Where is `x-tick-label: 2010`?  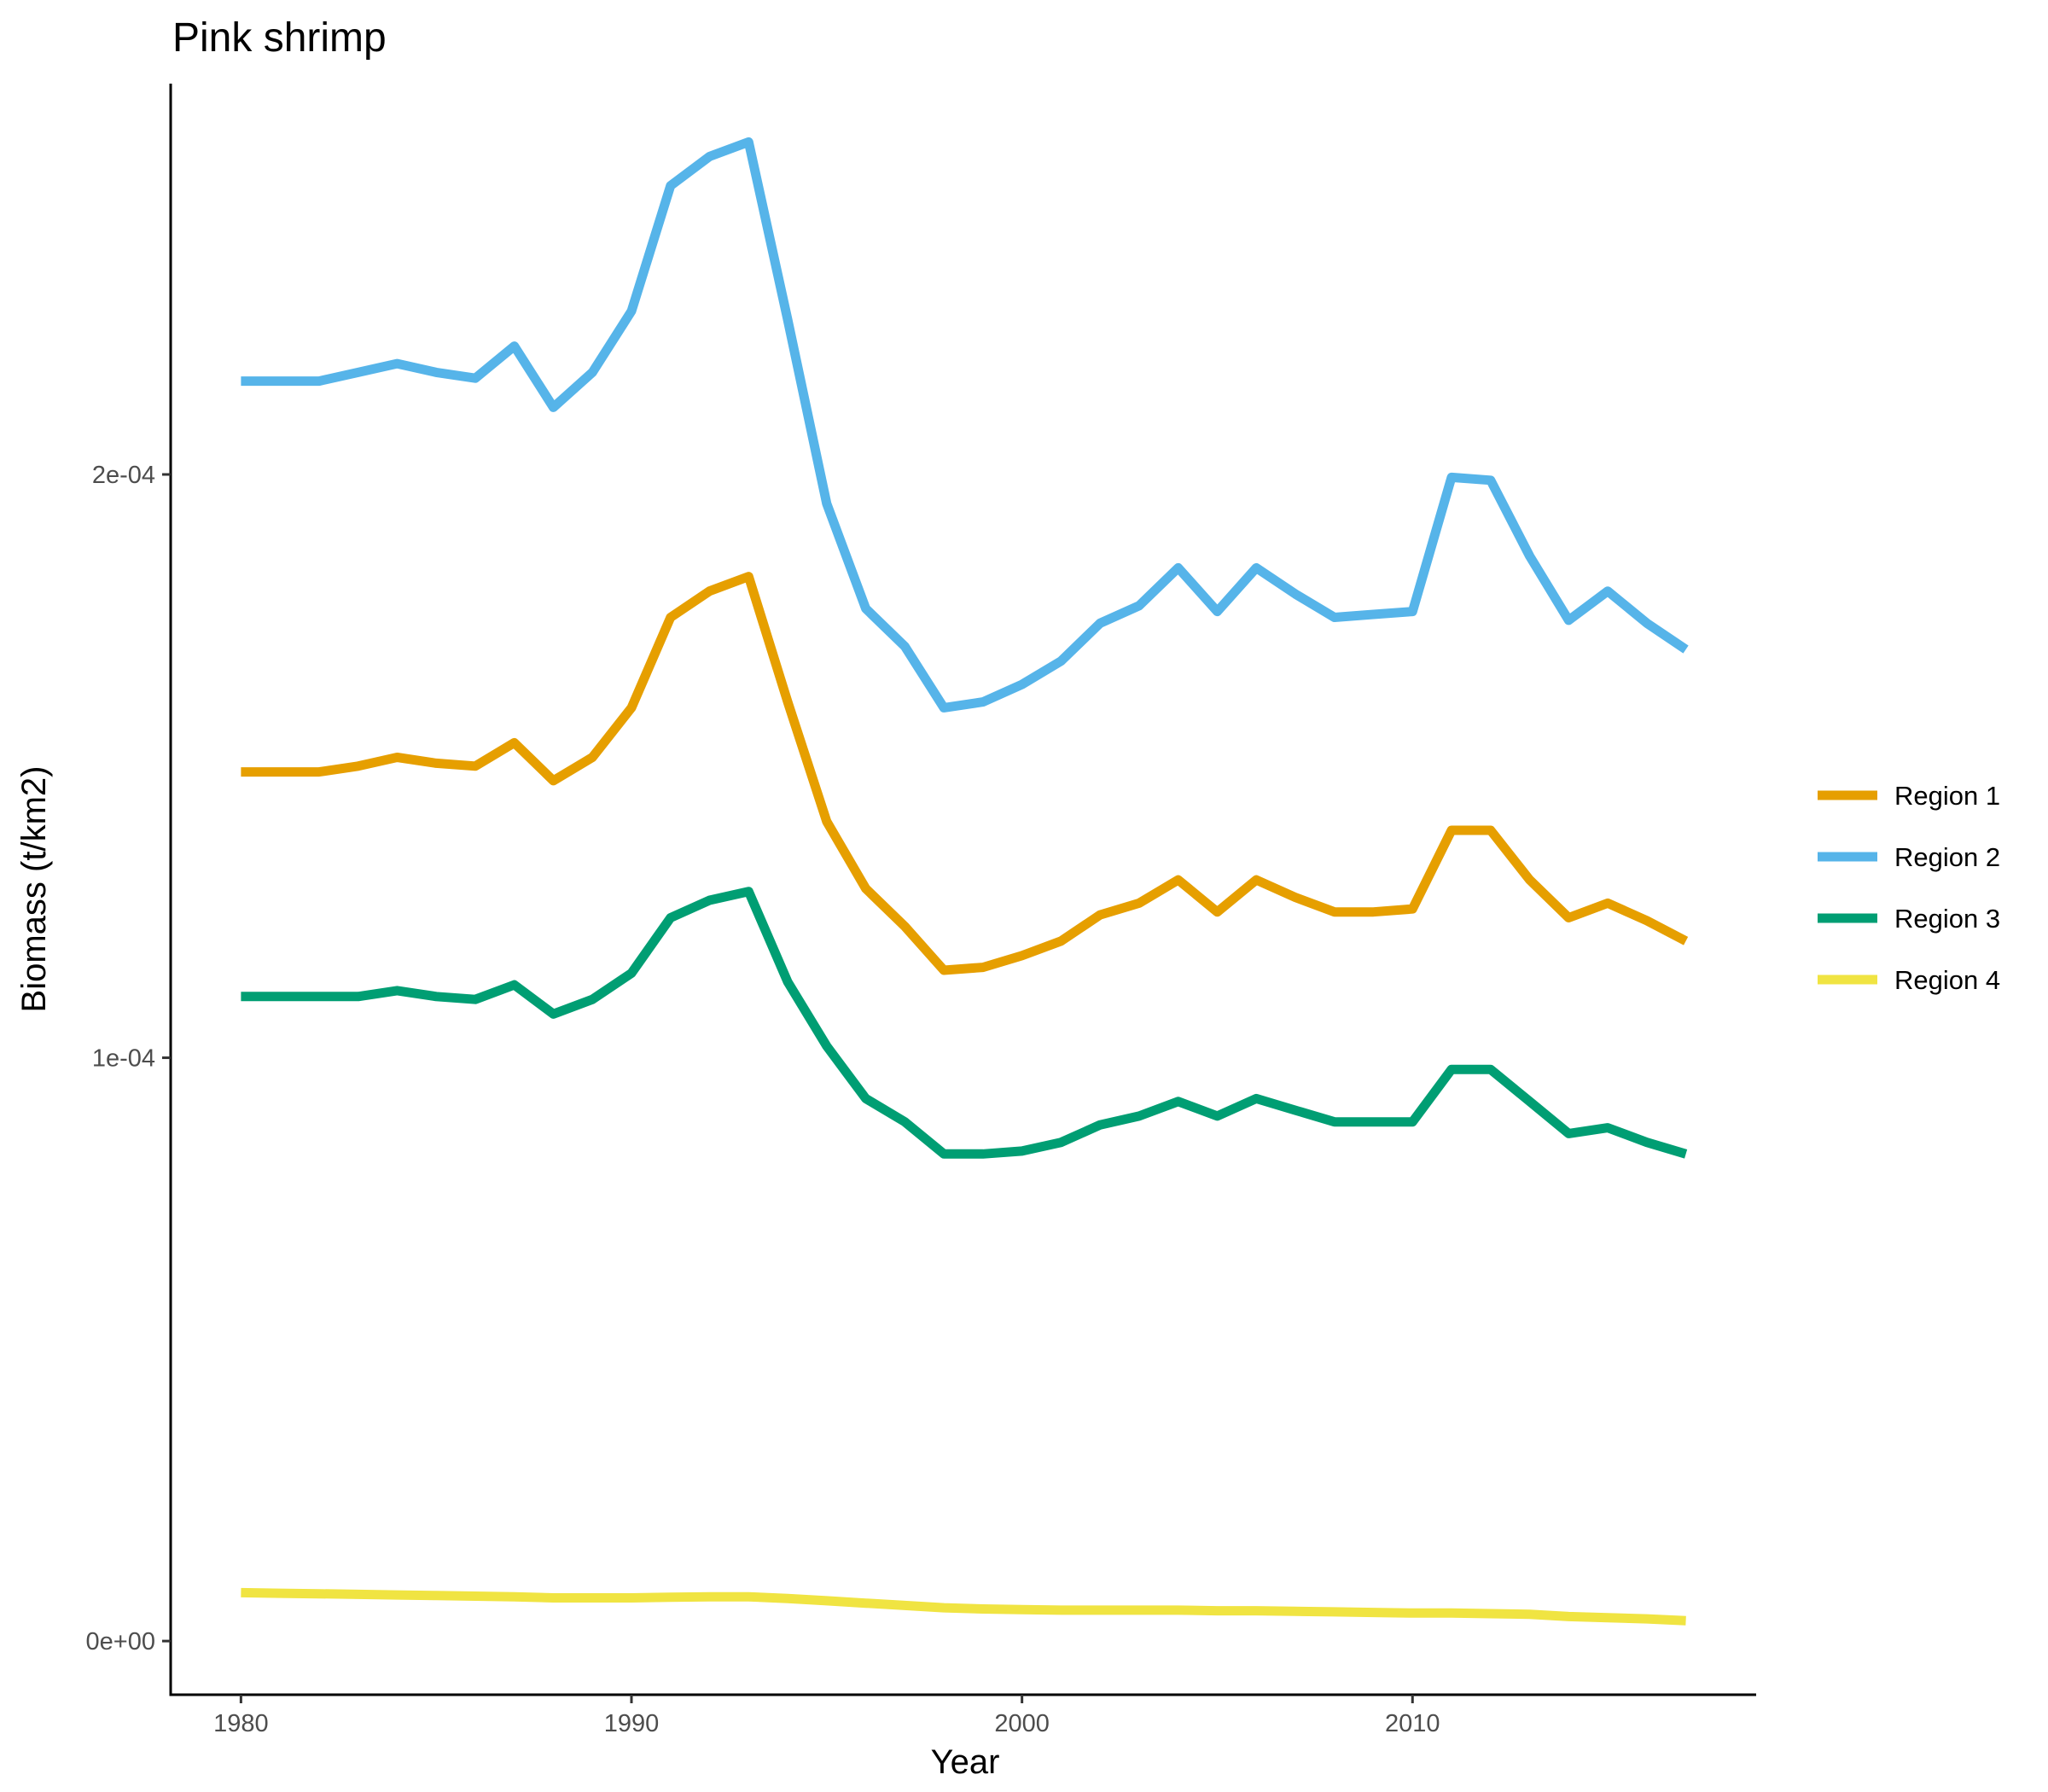 x-tick-label: 2010 is located at coordinates (1412, 1723).